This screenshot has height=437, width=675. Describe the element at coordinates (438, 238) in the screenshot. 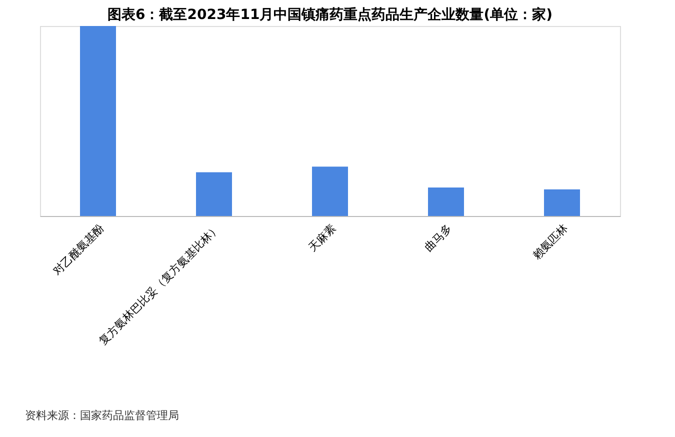

I see `x-tick-label: 曲马多` at that location.